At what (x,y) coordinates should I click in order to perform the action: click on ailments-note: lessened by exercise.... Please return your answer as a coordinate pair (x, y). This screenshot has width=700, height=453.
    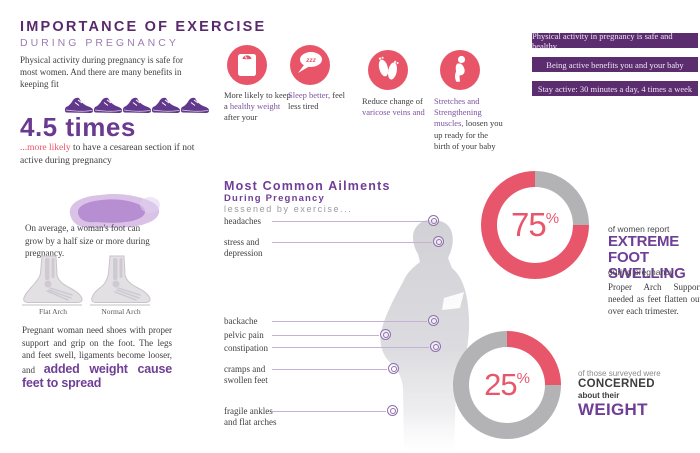
    Looking at the image, I should click on (288, 209).